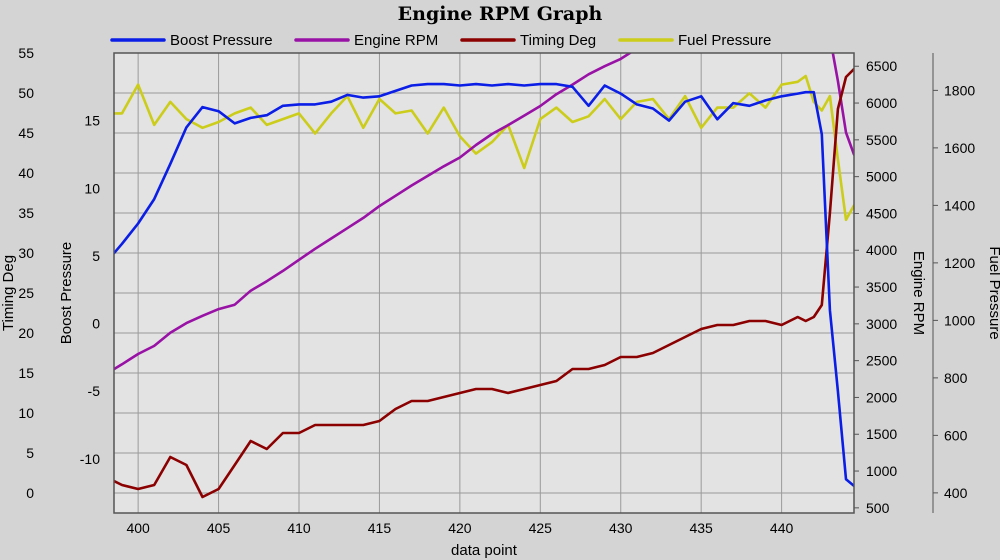  Describe the element at coordinates (881, 287) in the screenshot. I see `rpm-tick-label: 3500` at that location.